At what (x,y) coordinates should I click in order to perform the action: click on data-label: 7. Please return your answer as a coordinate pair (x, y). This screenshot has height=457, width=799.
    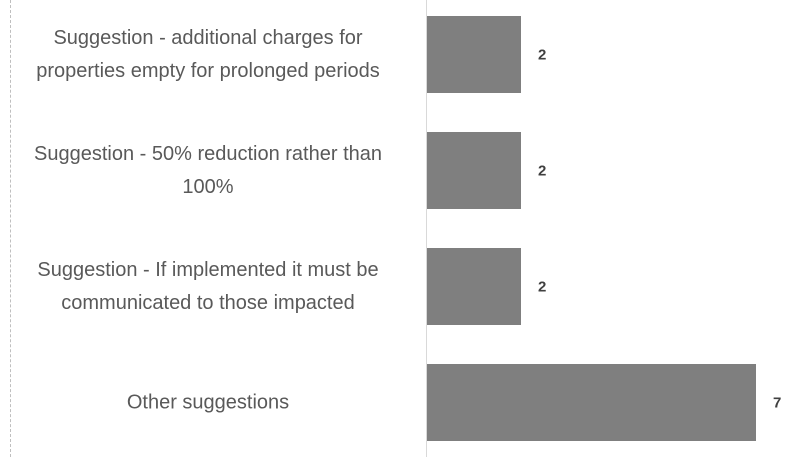
    Looking at the image, I should click on (777, 402).